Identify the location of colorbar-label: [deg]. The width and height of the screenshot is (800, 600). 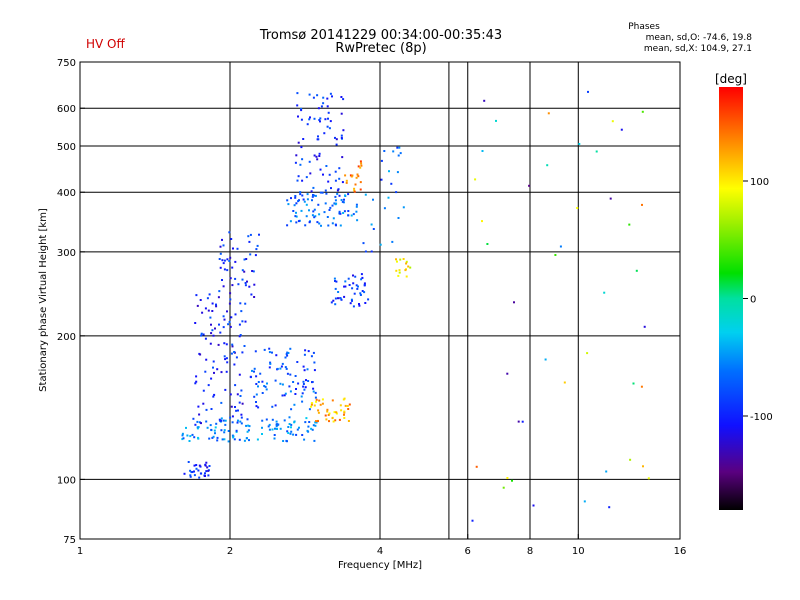
(731, 79).